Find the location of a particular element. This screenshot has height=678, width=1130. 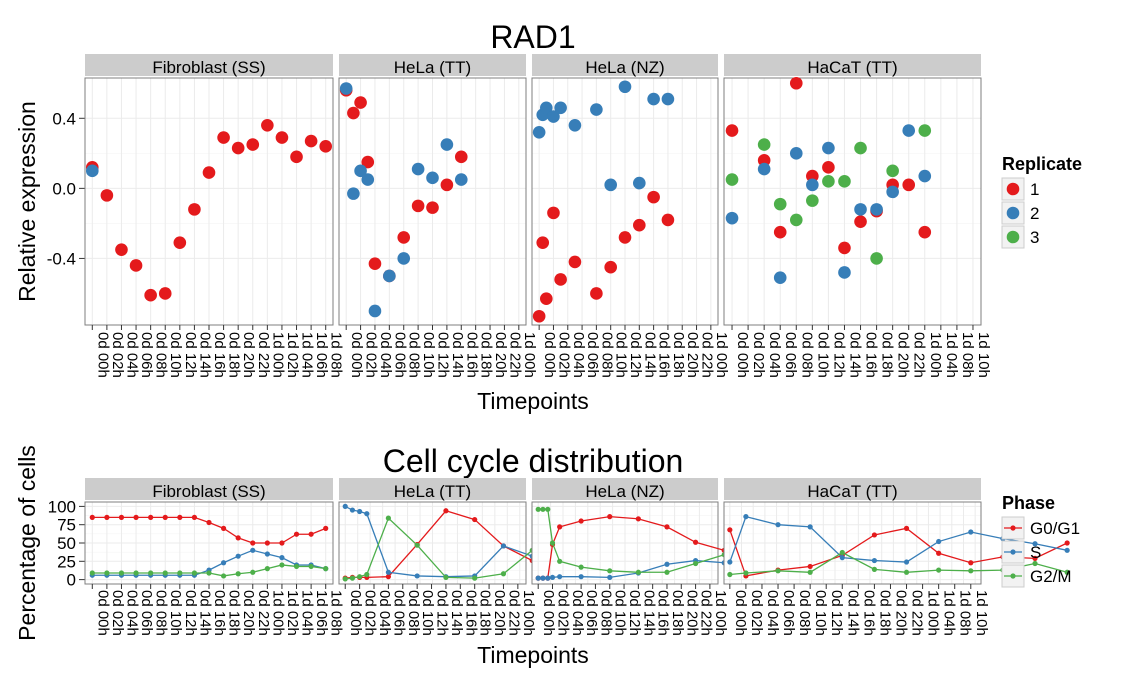

facet-strip-label: Fibroblast (SS) is located at coordinates (208, 67).